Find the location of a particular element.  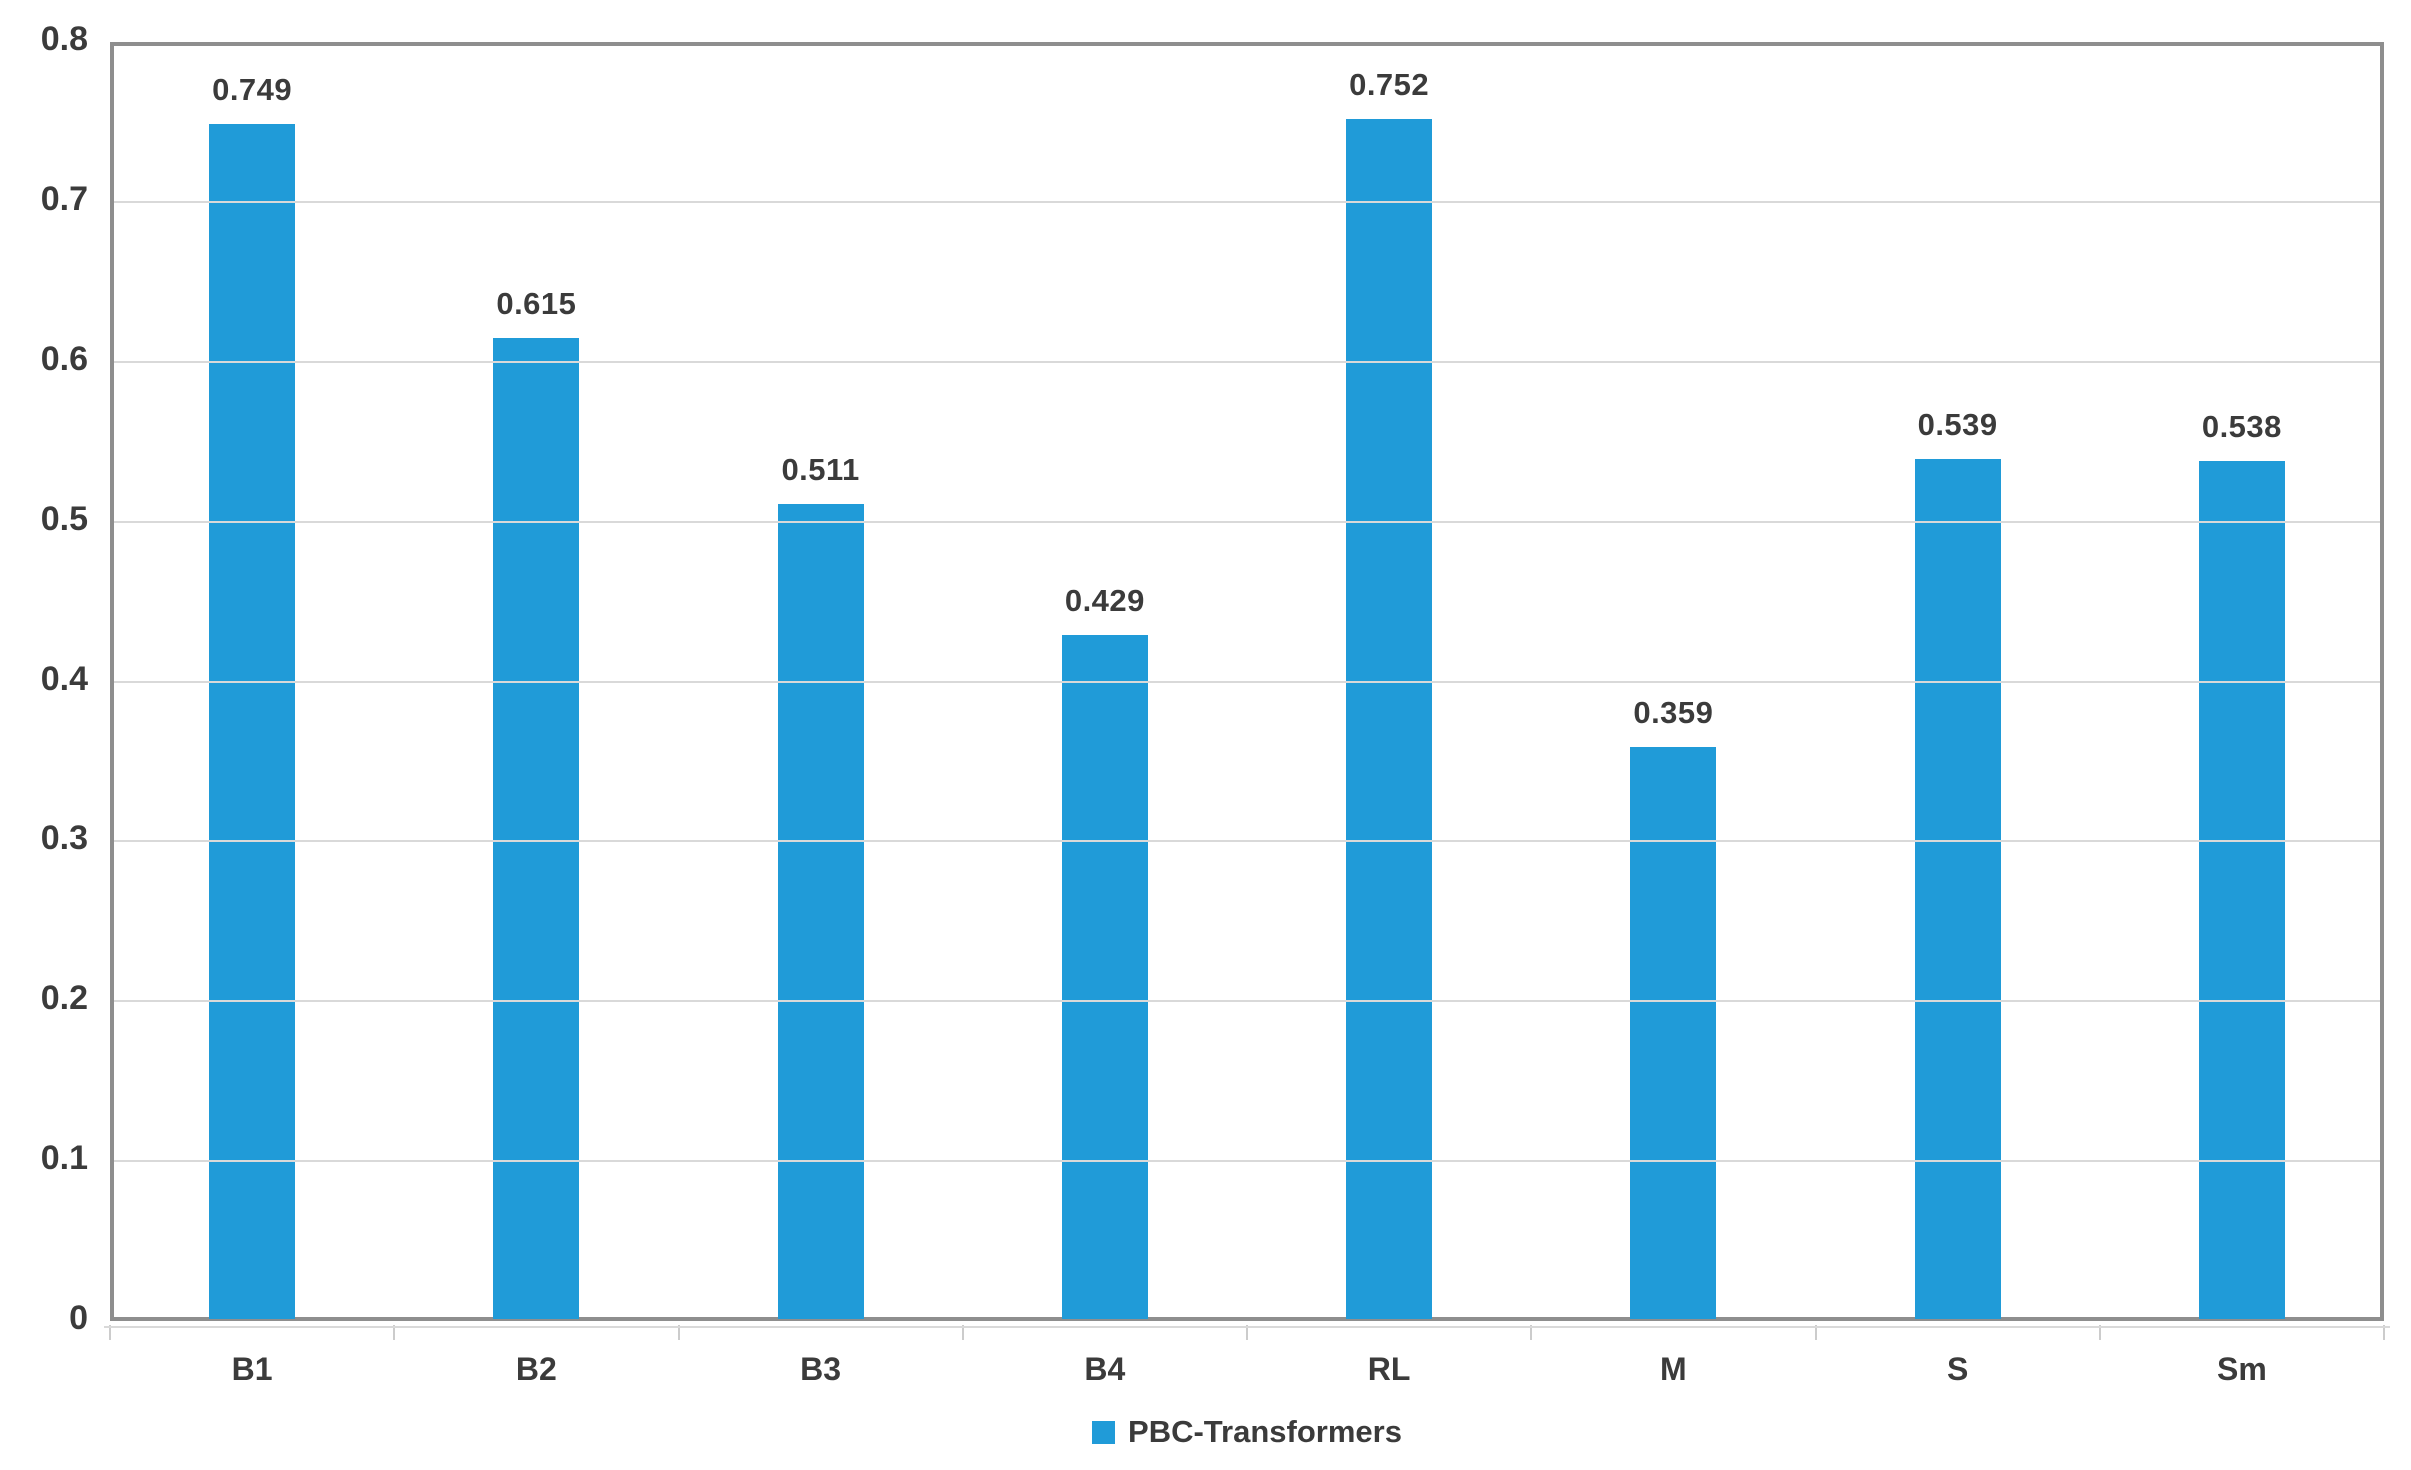

y-tick-label: 0.7 is located at coordinates (64, 198).